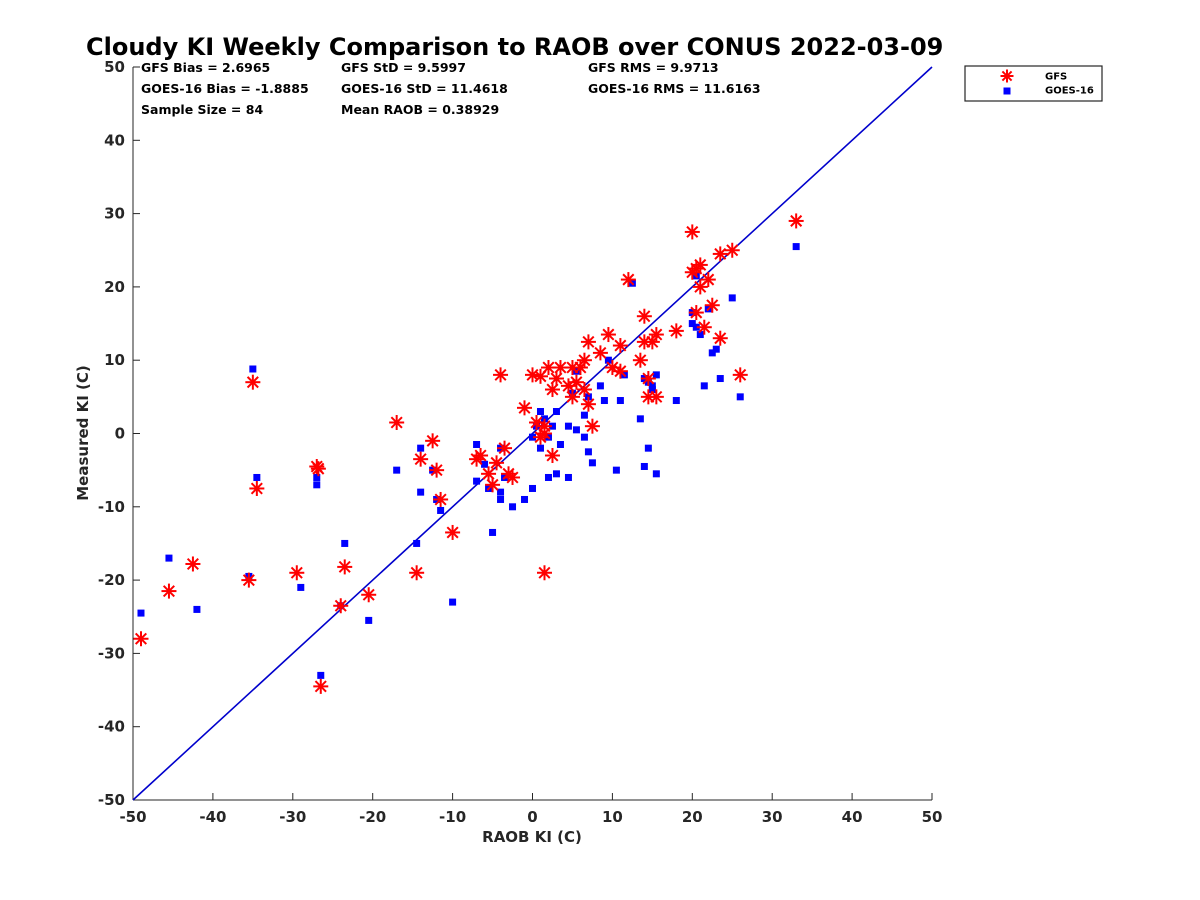  What do you see at coordinates (111, 433) in the screenshot?
I see `y-tick-labels: 50 40 30 20 10 0 -10 -20 -30 -40 -50` at bounding box center [111, 433].